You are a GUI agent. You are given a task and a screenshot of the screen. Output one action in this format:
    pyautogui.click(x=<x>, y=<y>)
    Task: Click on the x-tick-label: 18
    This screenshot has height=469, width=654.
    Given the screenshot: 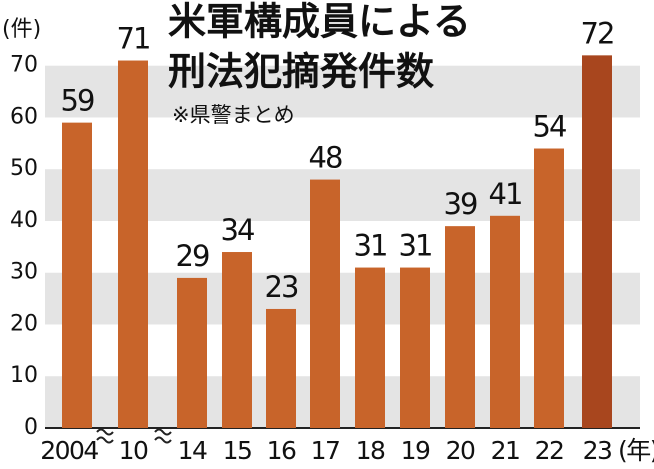 What is the action you would take?
    pyautogui.click(x=370, y=450)
    